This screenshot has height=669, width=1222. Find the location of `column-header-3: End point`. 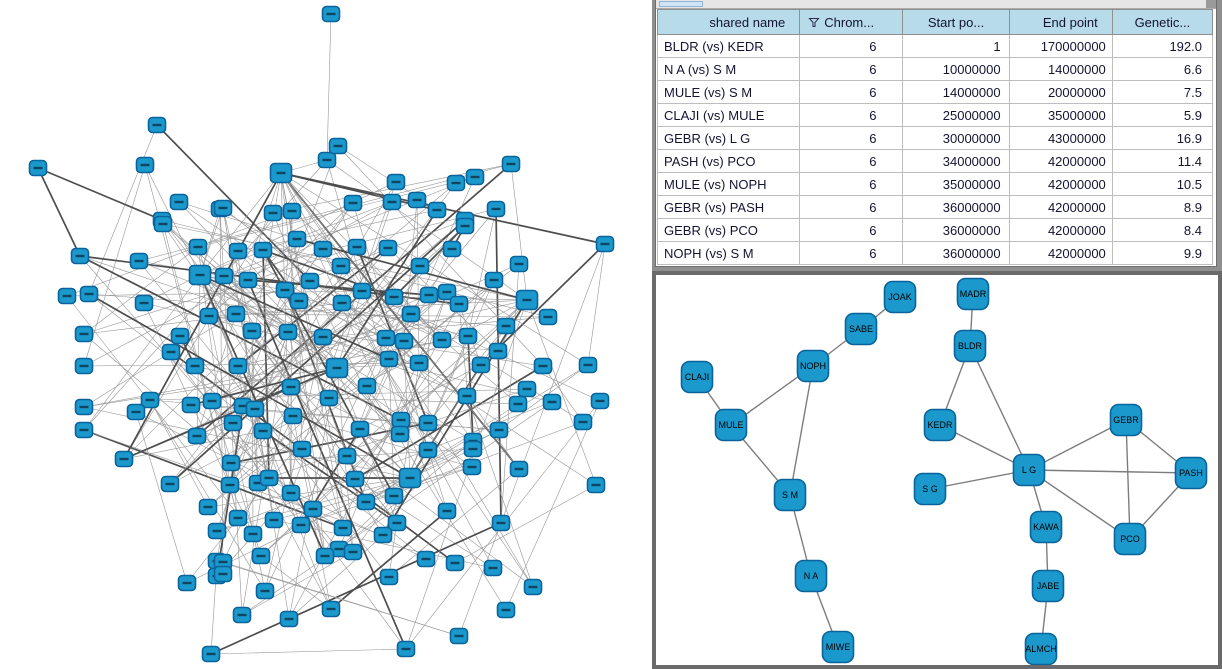

column-header-3: End point is located at coordinates (1060, 22).